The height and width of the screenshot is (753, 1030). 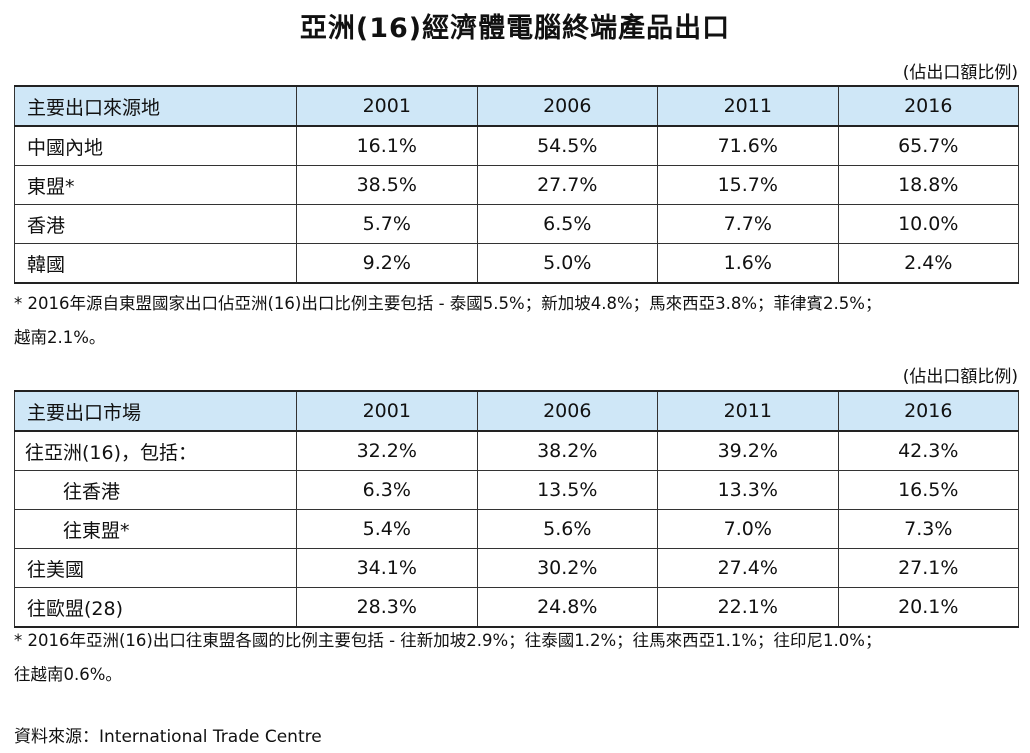 I want to click on row-label: 往美國, so click(x=155, y=568).